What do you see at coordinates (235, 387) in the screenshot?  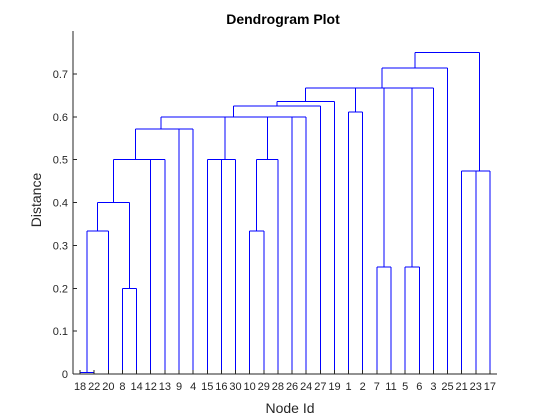 I see `x-tick-label: 30` at bounding box center [235, 387].